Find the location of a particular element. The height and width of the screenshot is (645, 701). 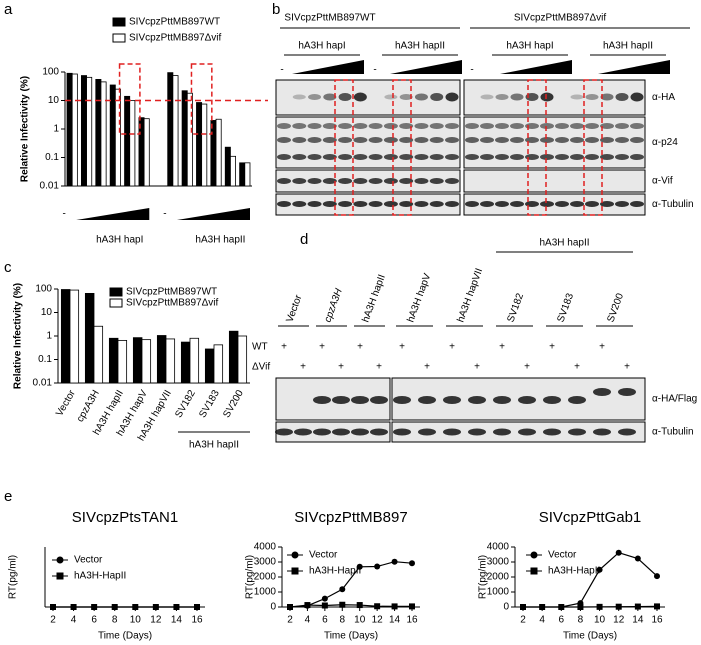

x-tick-label: 6 is located at coordinates (562, 620).